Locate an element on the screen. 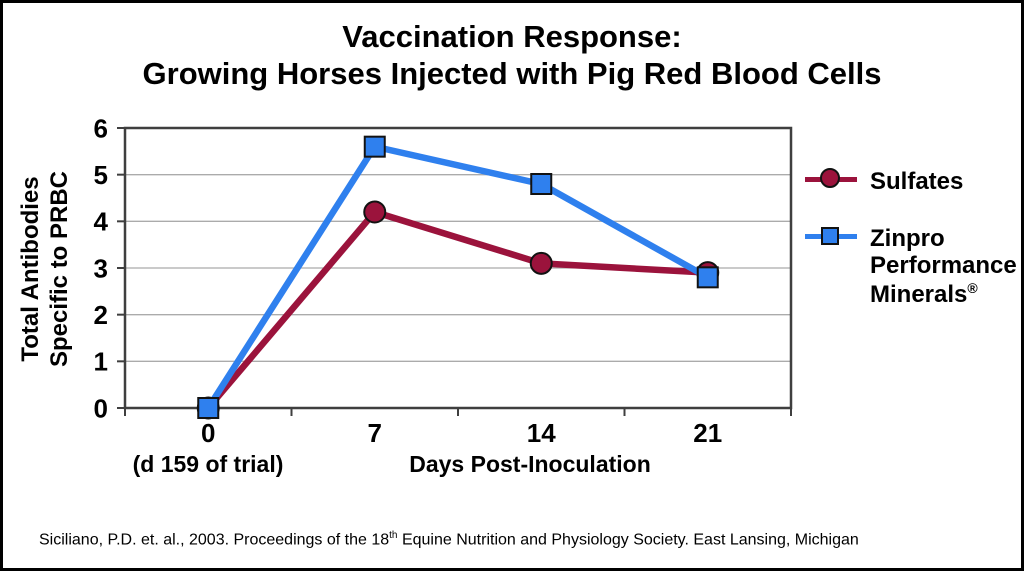 This screenshot has height=571, width=1024. chart-title-line1: Vaccination Response: is located at coordinates (512, 36).